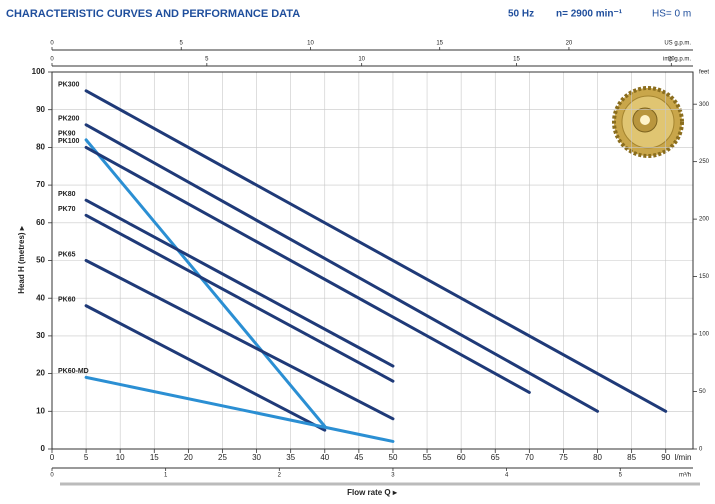 The image size is (715, 504). What do you see at coordinates (222, 457) in the screenshot?
I see `x-tick-label: 25` at bounding box center [222, 457].